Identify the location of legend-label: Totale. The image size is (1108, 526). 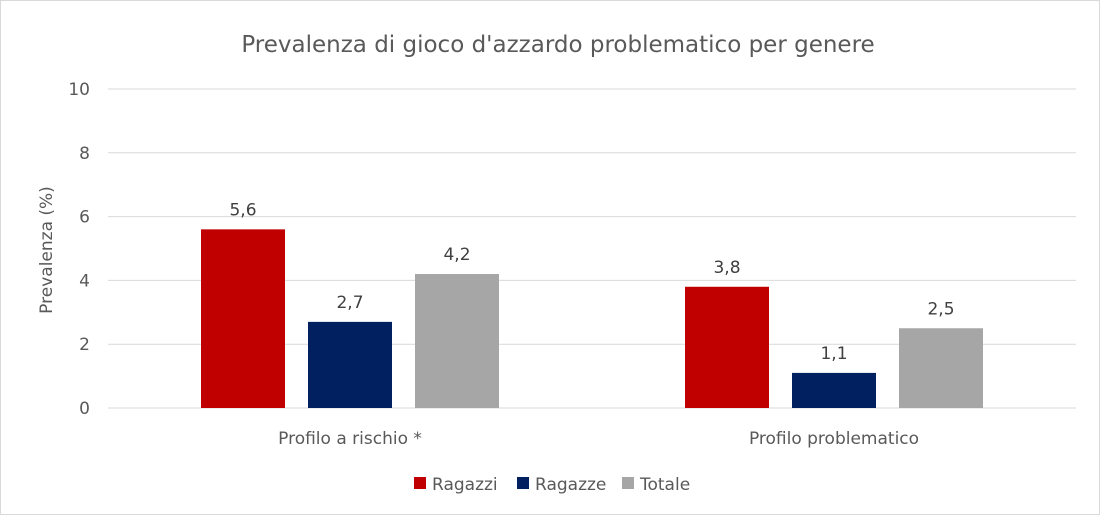
(664, 485).